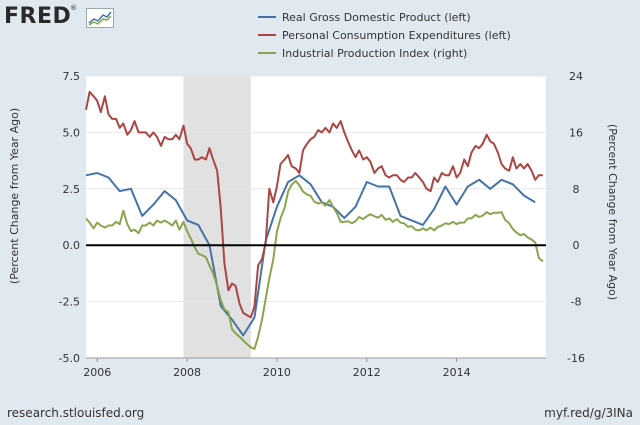 The width and height of the screenshot is (640, 425). Describe the element at coordinates (100, 18) in the screenshot. I see `fred-graph-icon` at that location.